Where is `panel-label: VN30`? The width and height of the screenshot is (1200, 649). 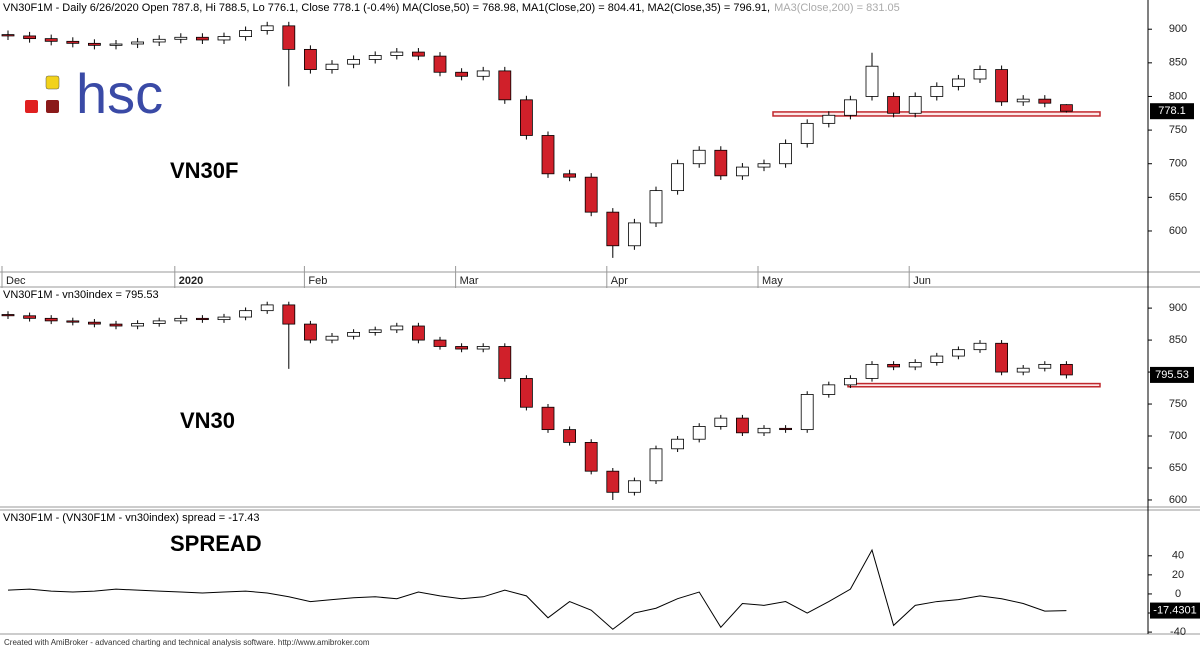 panel-label: VN30 is located at coordinates (207, 420).